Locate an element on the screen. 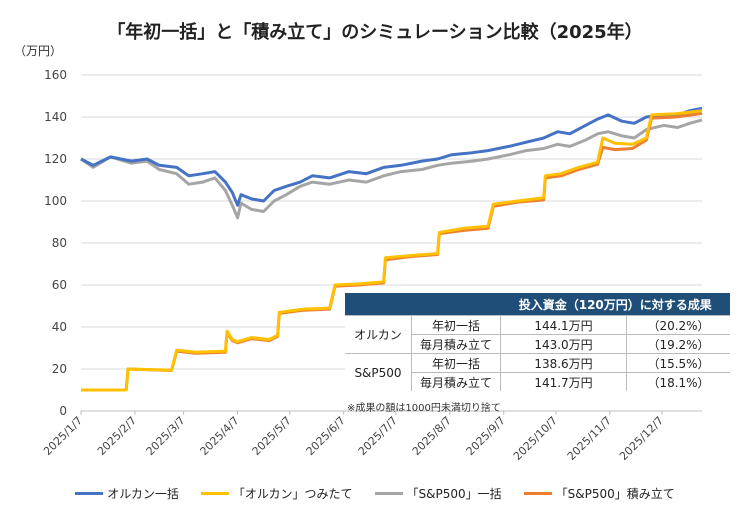  table-header: 投入資金（120万円）に対する成果 is located at coordinates (615, 304).